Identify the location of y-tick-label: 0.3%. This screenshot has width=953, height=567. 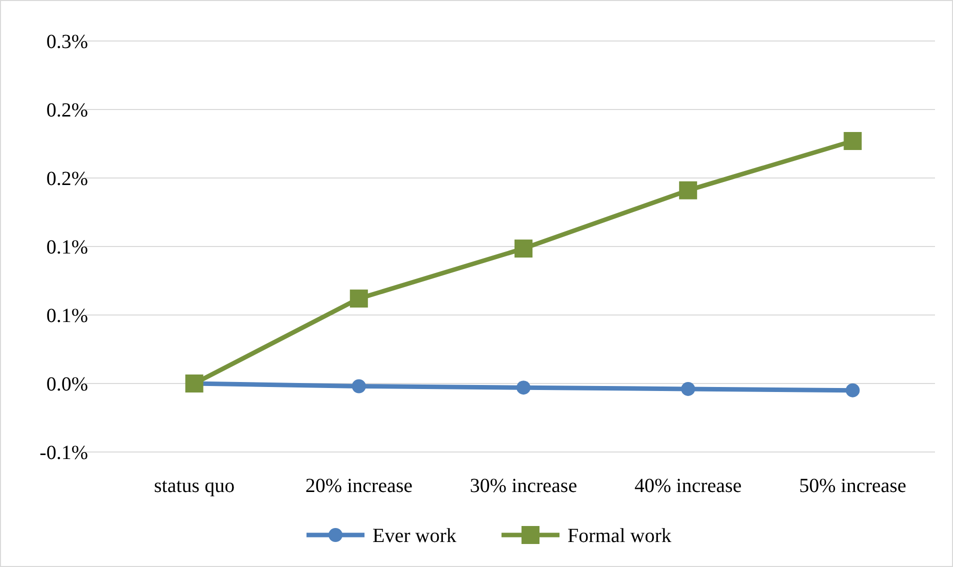
(67, 42).